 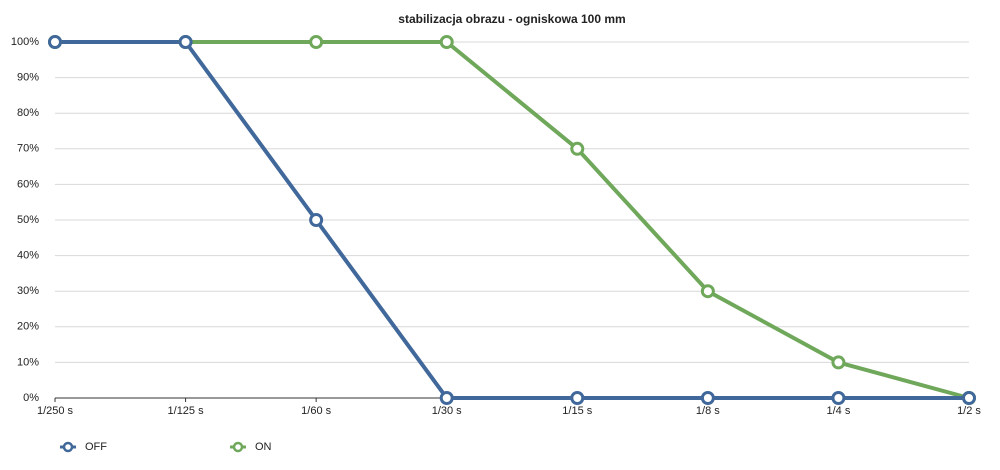 I want to click on x-tick-label: 1/30 s, so click(x=447, y=411).